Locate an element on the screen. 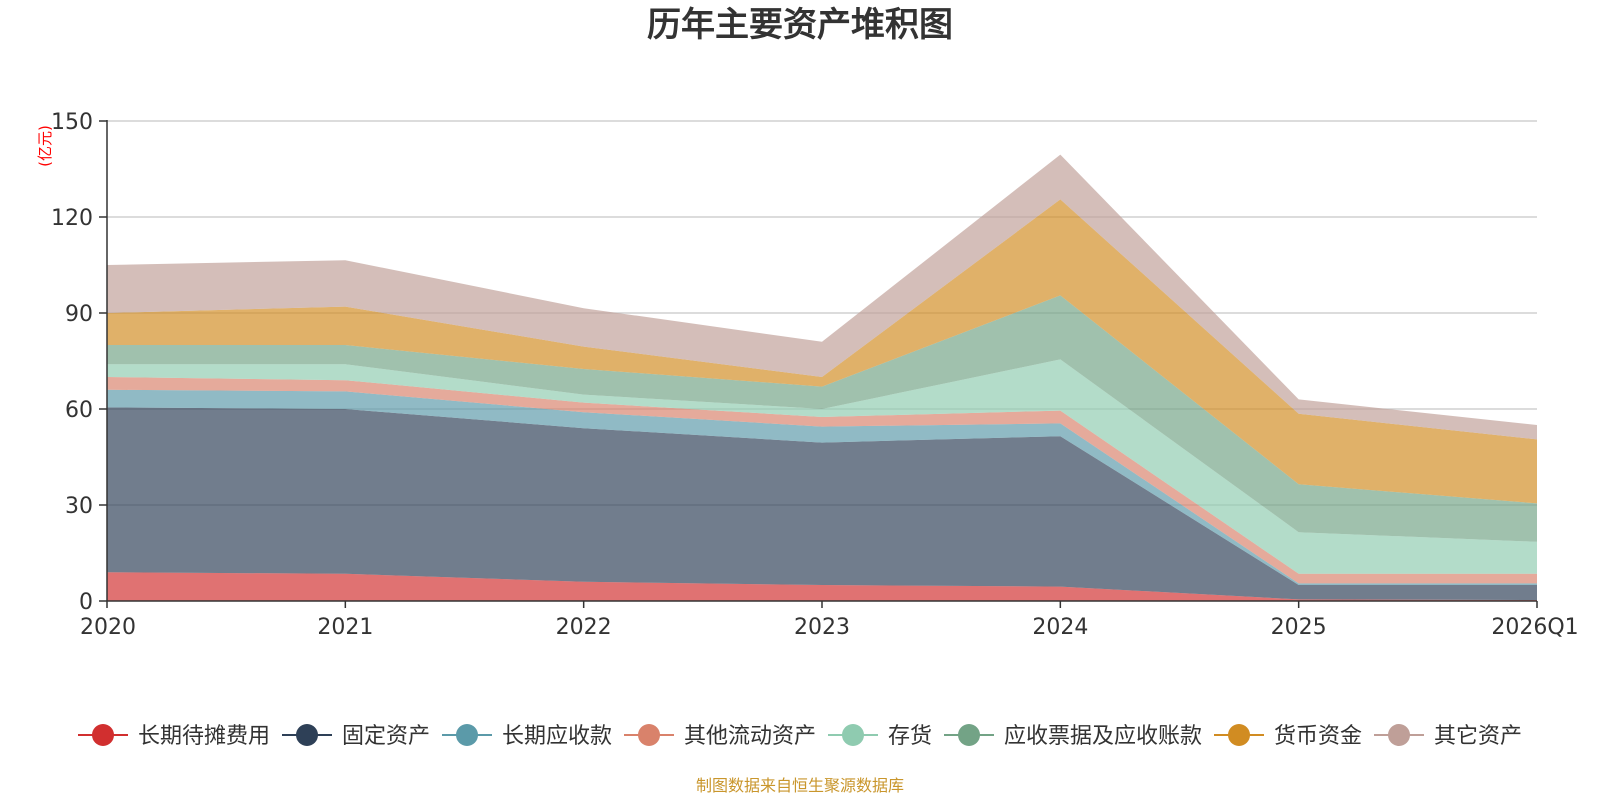 The image size is (1600, 800). x-tick-label: 2026Q1 is located at coordinates (1534, 627).